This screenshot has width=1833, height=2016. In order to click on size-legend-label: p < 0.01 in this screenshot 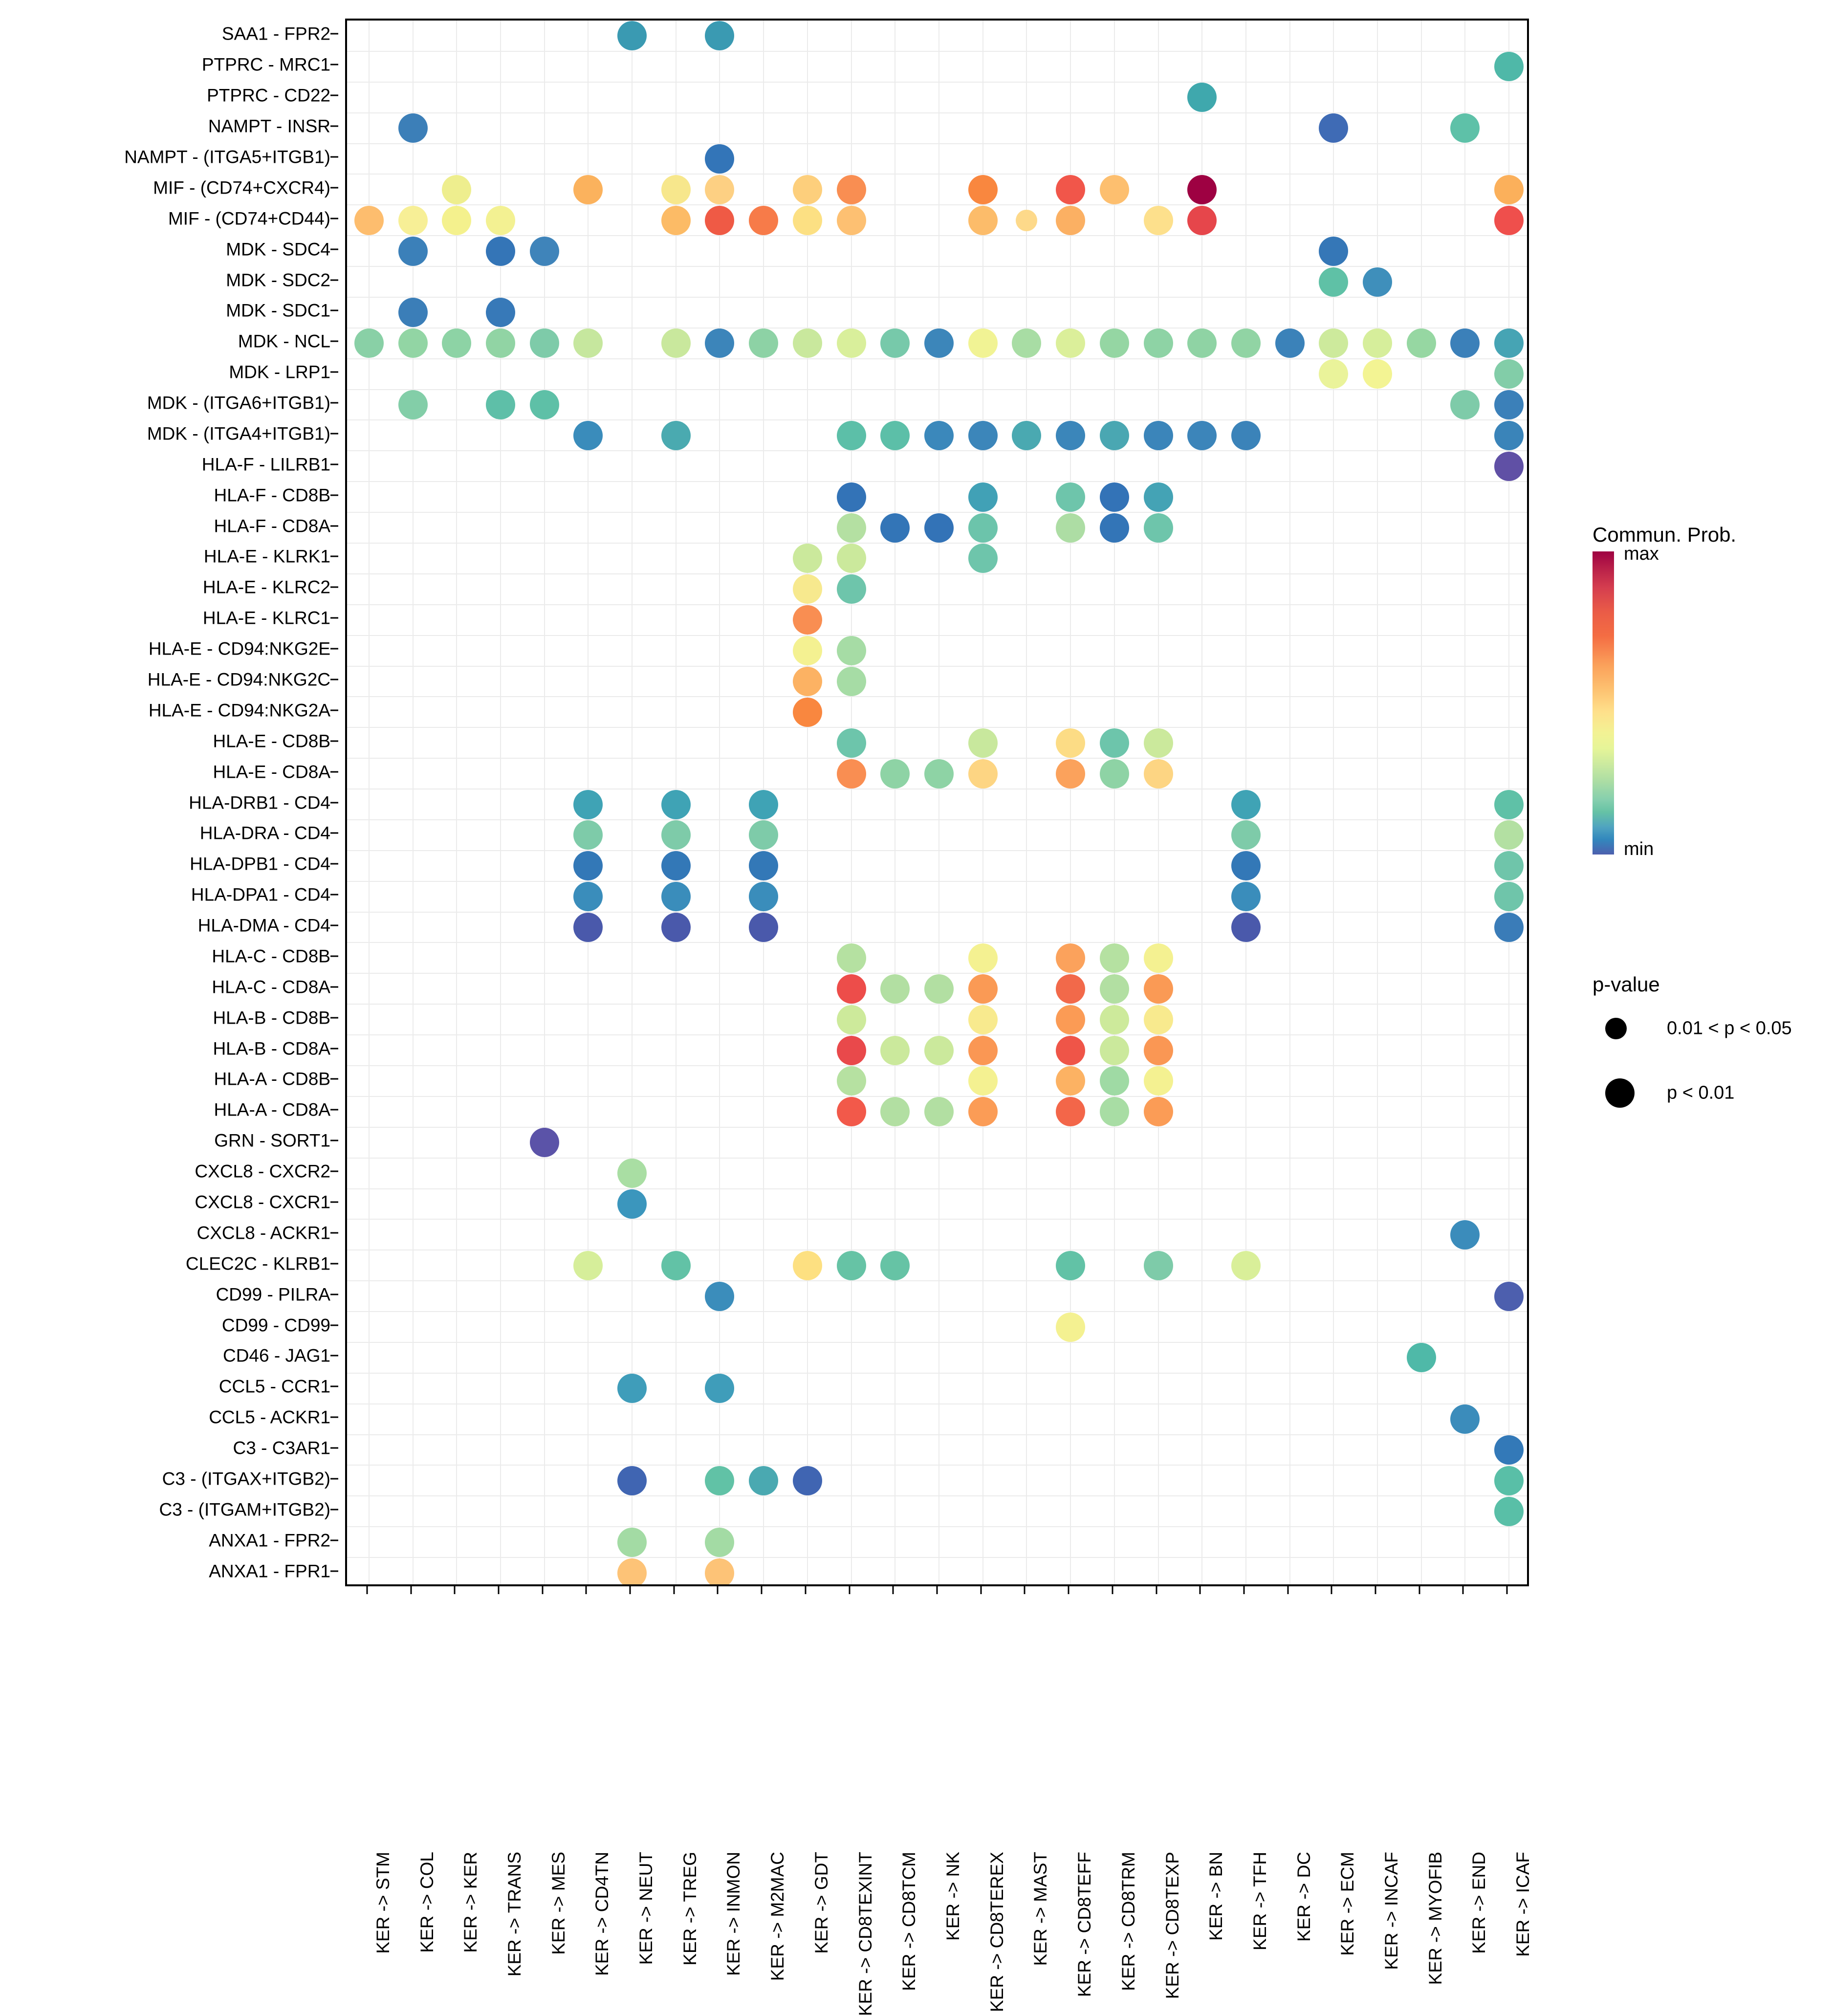, I will do `click(1701, 1092)`.